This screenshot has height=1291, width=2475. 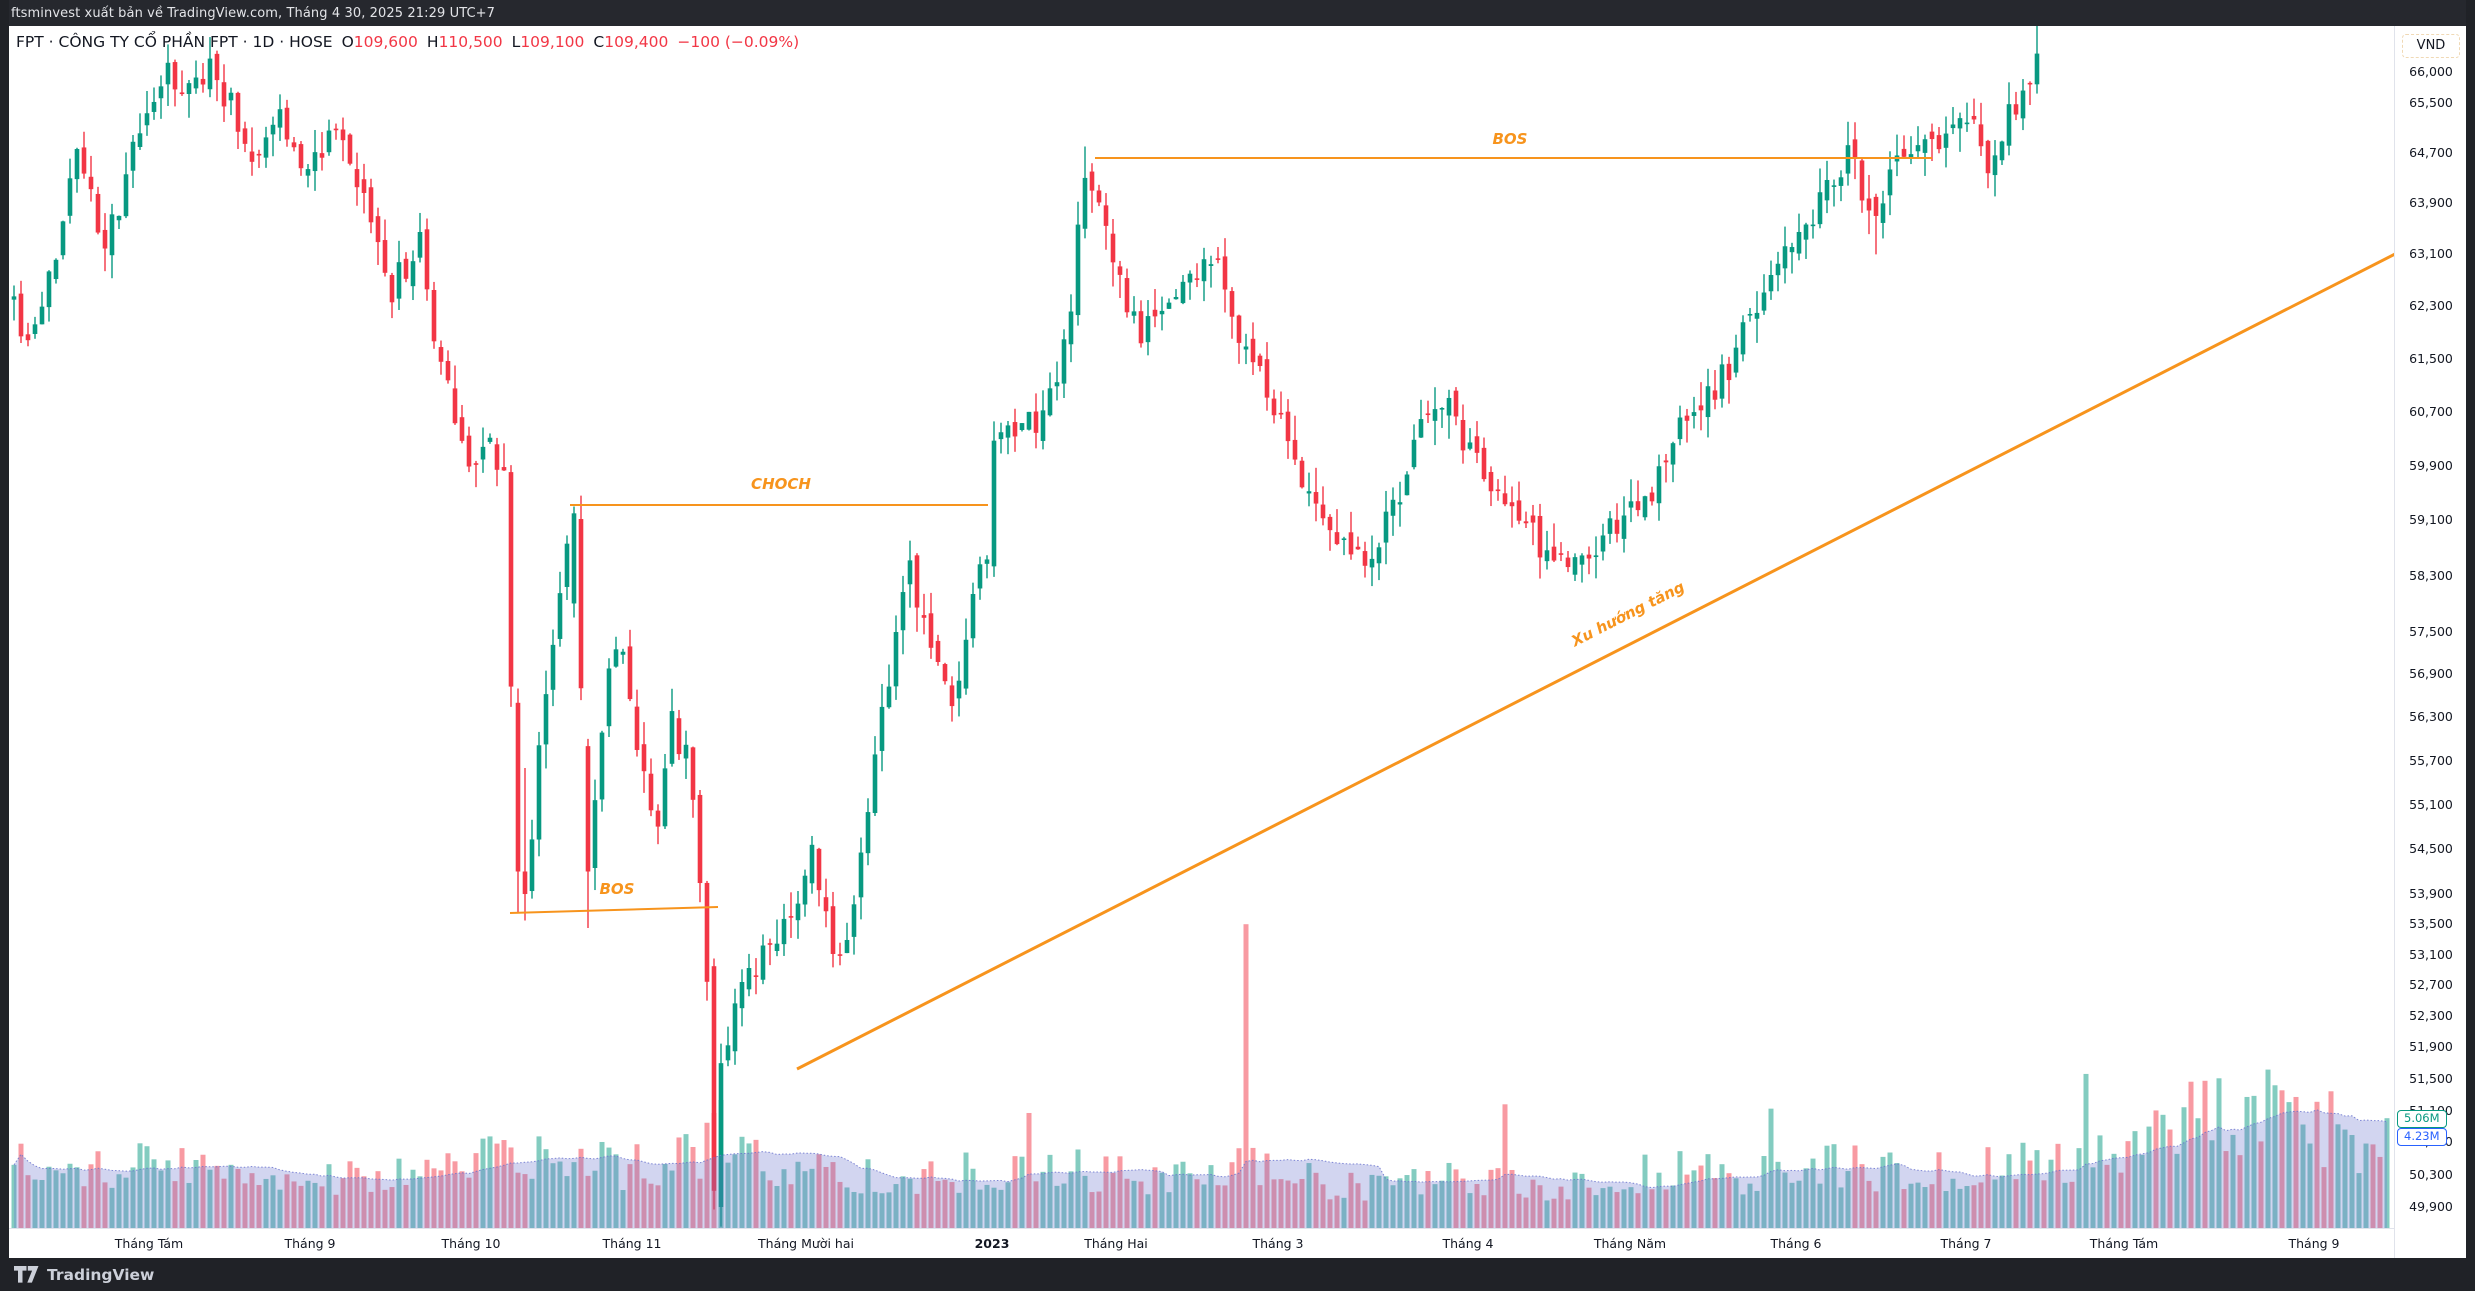 I want to click on time-tick-label: Tháng 7, so click(x=1966, y=1243).